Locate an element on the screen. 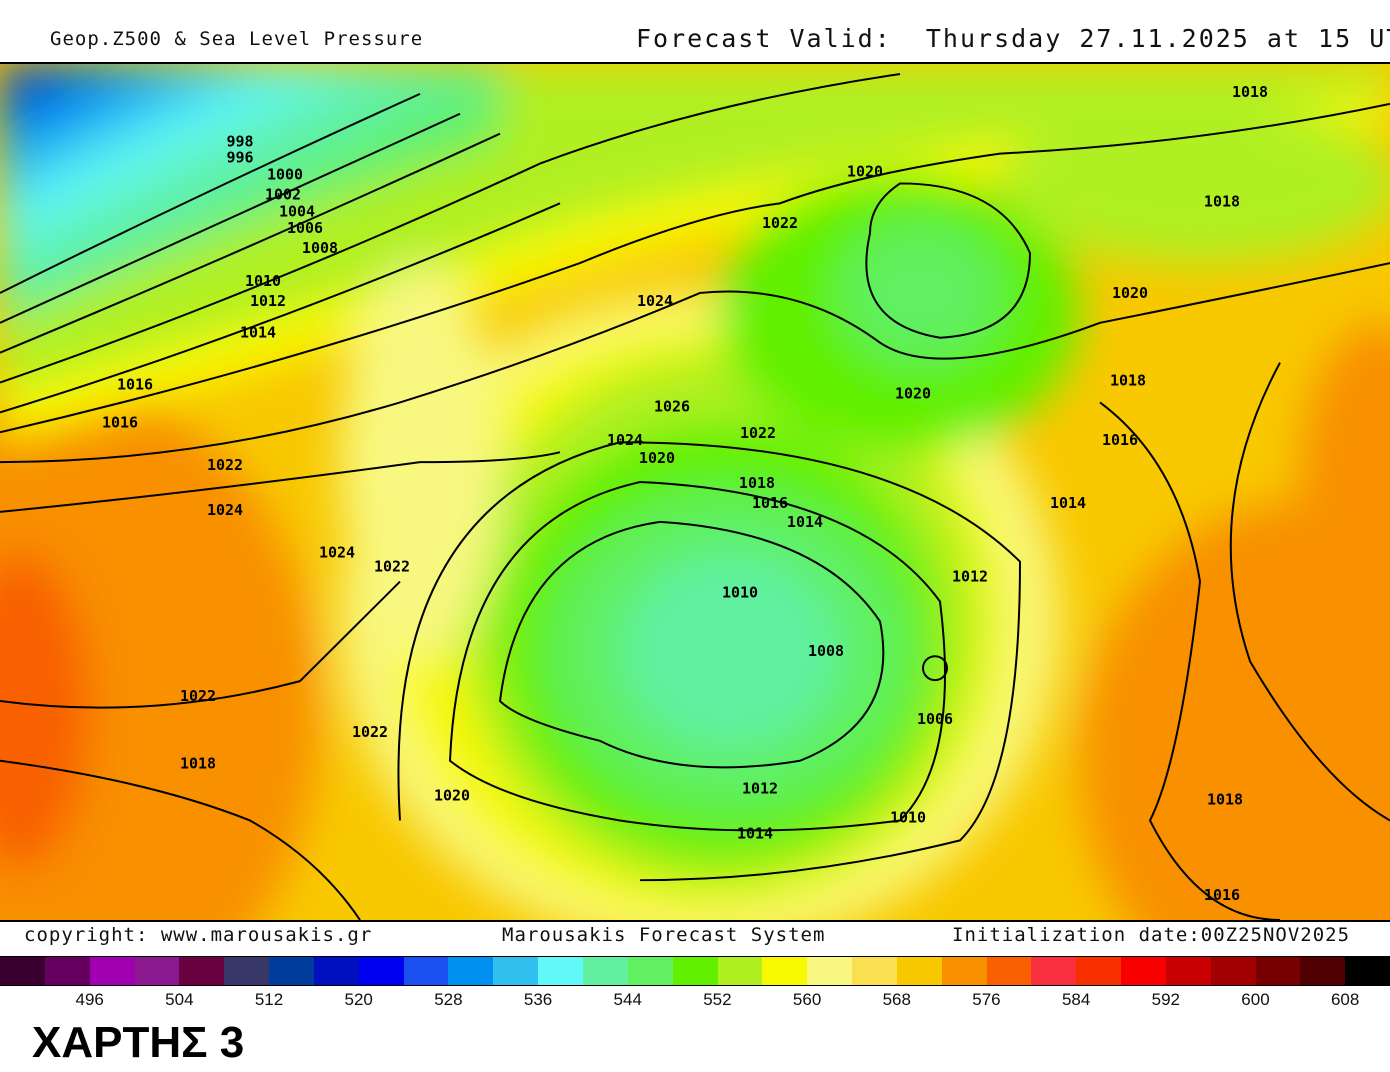  colorbar-tick-label: 496 is located at coordinates (89, 999).